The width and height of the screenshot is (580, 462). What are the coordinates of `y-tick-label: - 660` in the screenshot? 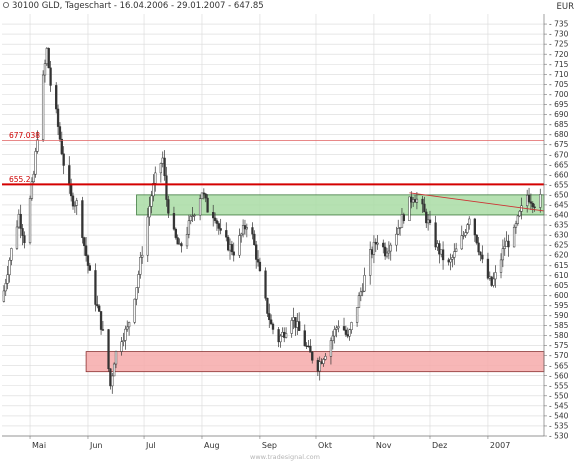 It's located at (559, 174).